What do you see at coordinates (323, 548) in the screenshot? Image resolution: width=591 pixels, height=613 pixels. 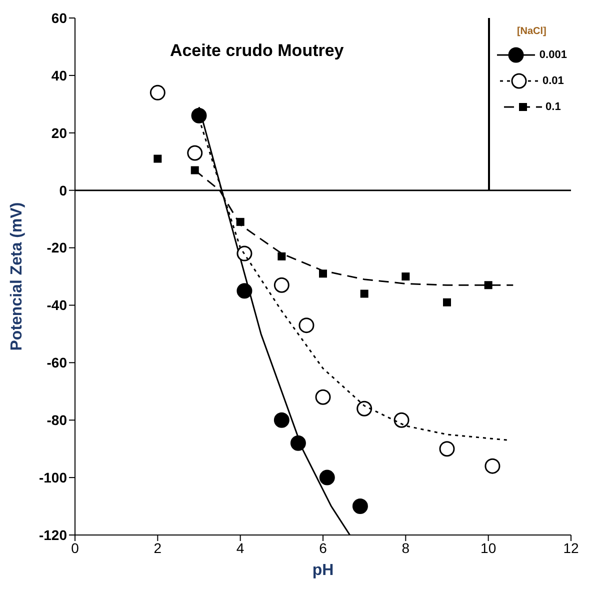 I see `x-tick-label: 6` at bounding box center [323, 548].